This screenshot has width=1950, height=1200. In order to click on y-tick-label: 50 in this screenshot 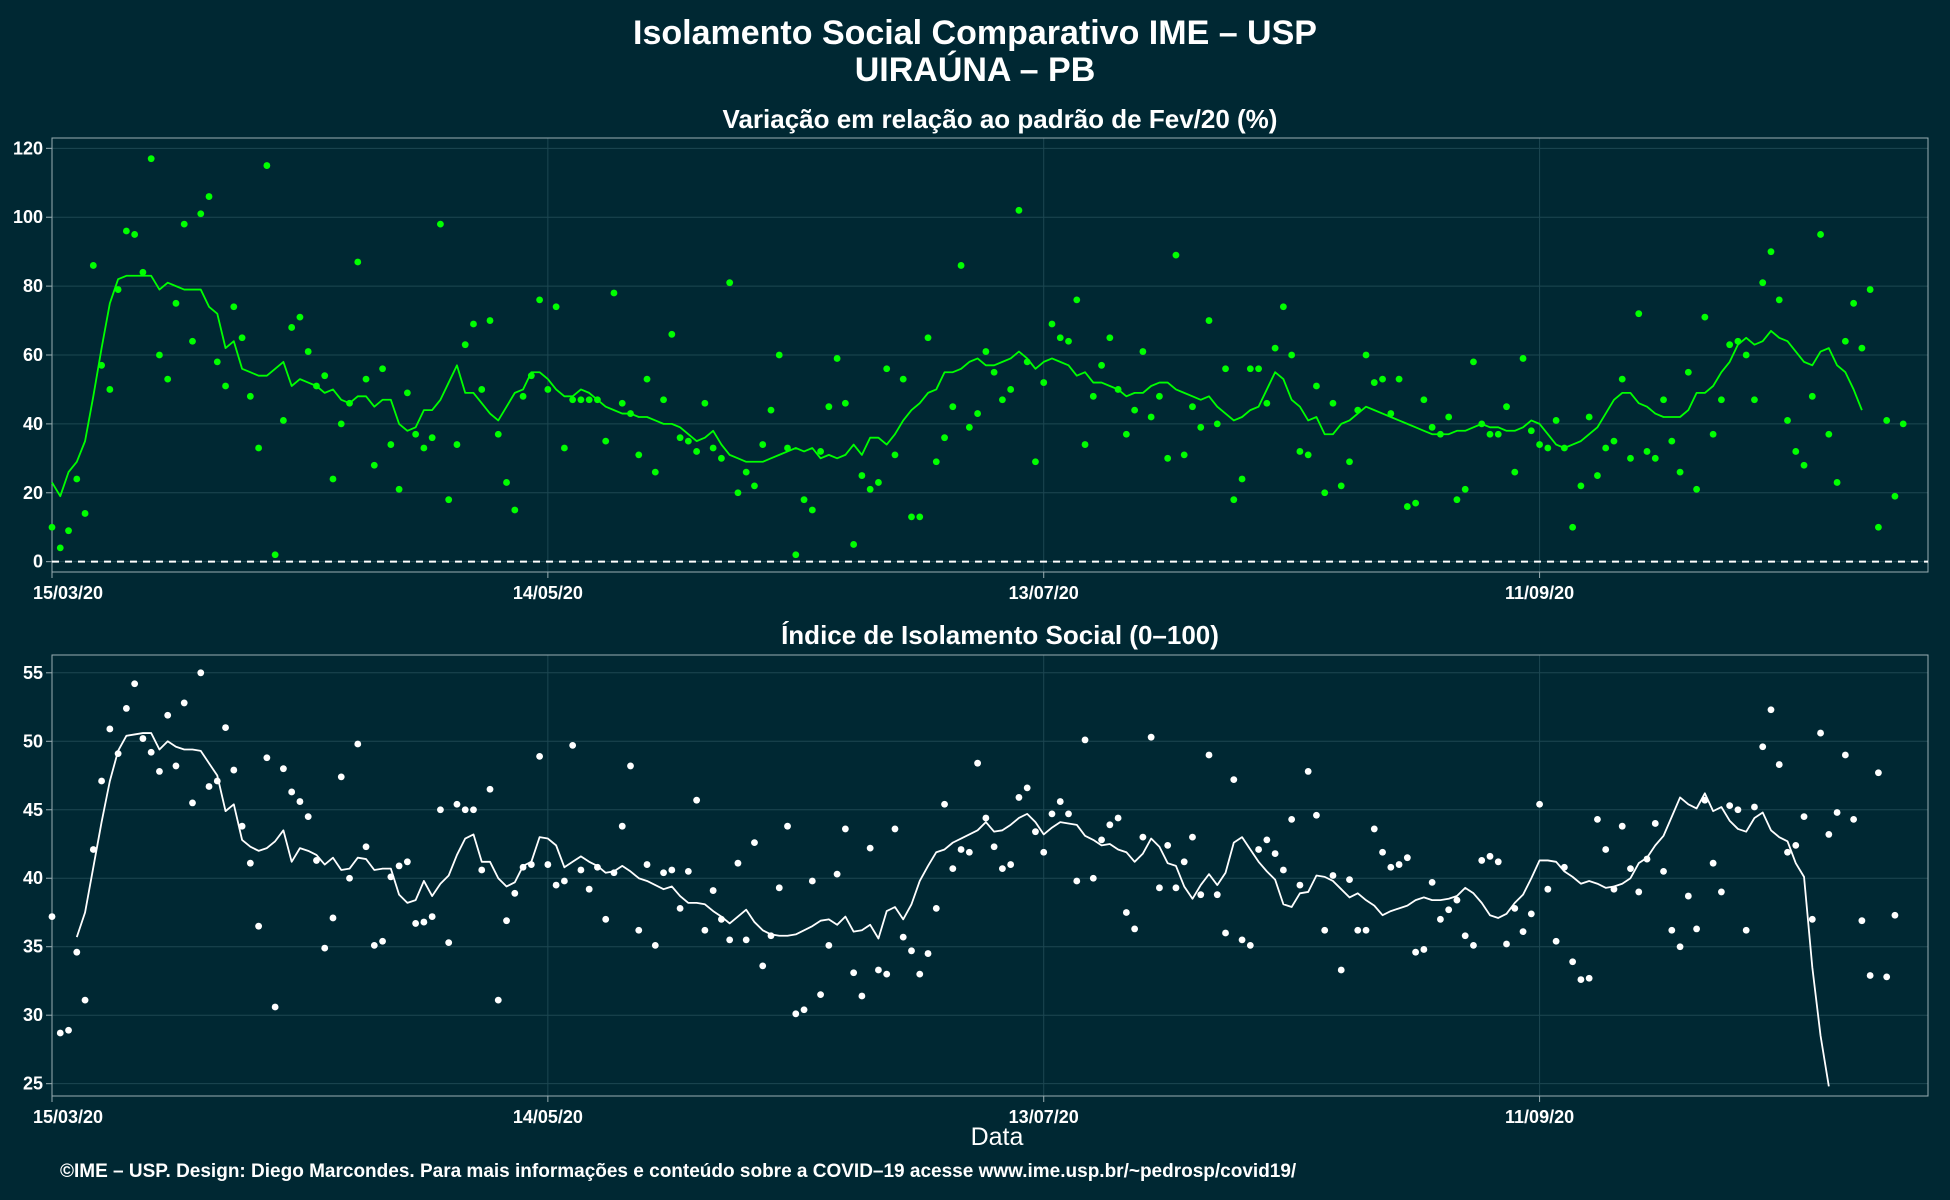, I will do `click(33, 741)`.